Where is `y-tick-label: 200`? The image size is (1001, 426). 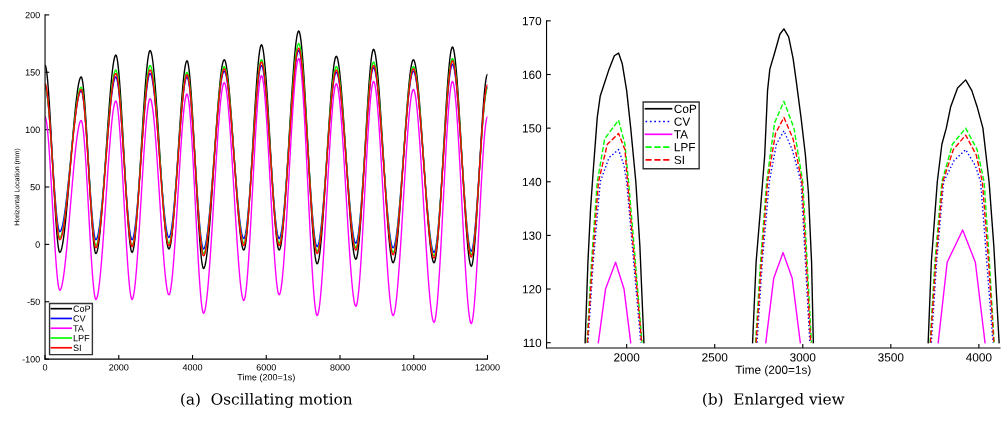 y-tick-label: 200 is located at coordinates (32, 15).